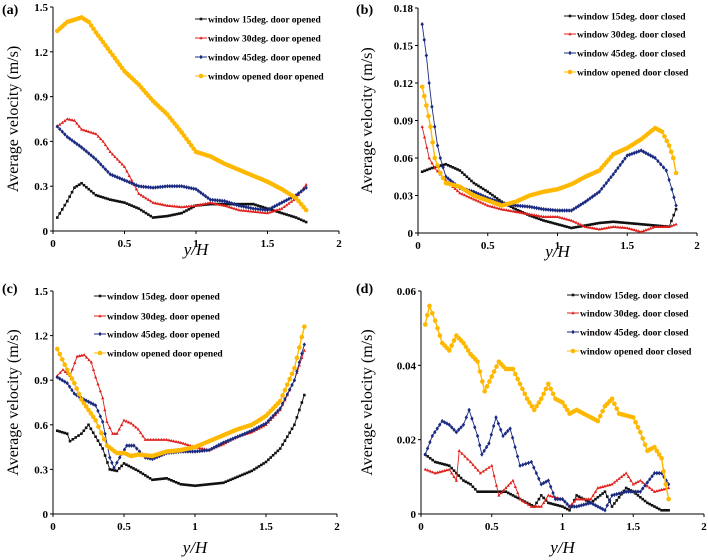 The width and height of the screenshot is (708, 560). Describe the element at coordinates (563, 527) in the screenshot. I see `x-tick-label: 1` at that location.